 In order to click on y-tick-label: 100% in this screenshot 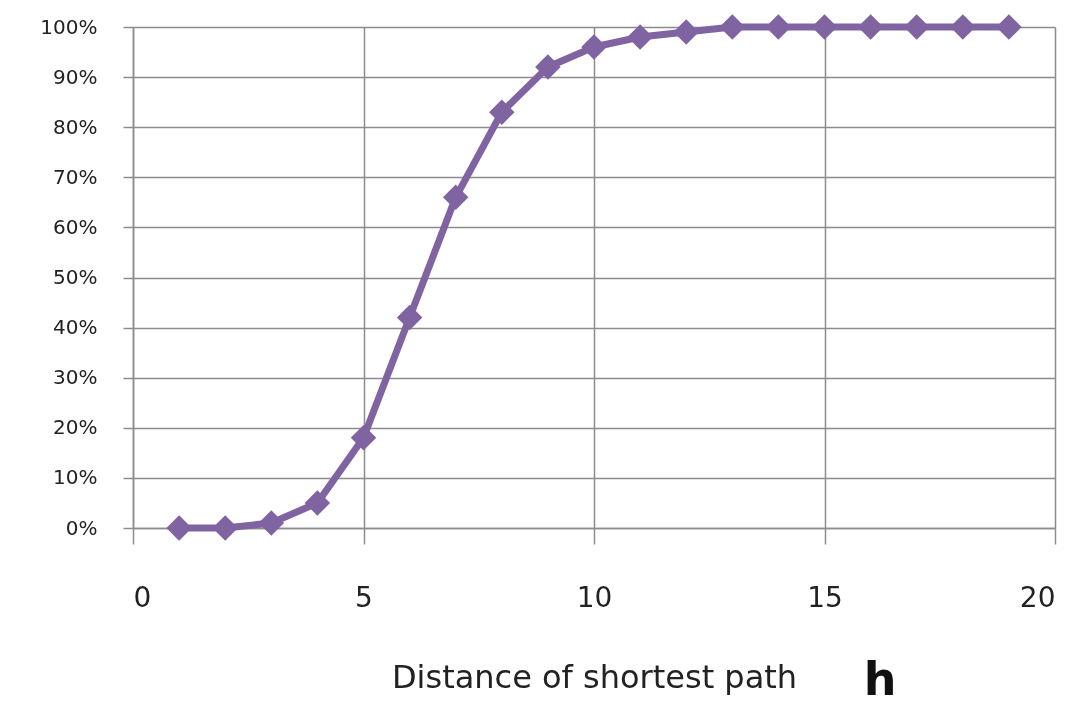, I will do `click(69, 26)`.